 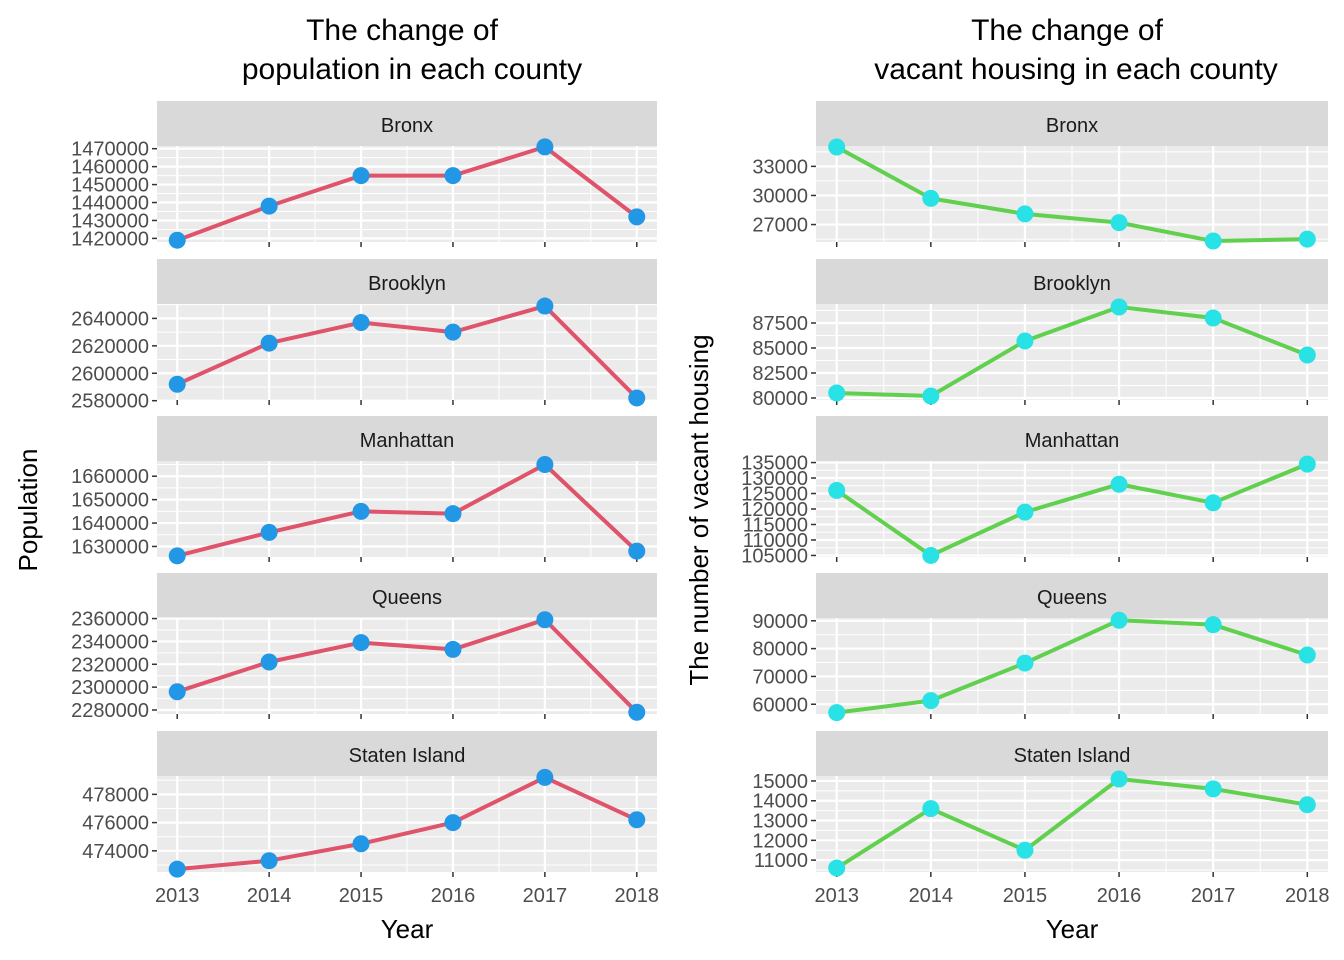 What do you see at coordinates (1072, 510) in the screenshot?
I see `right-manhattan-series-line` at bounding box center [1072, 510].